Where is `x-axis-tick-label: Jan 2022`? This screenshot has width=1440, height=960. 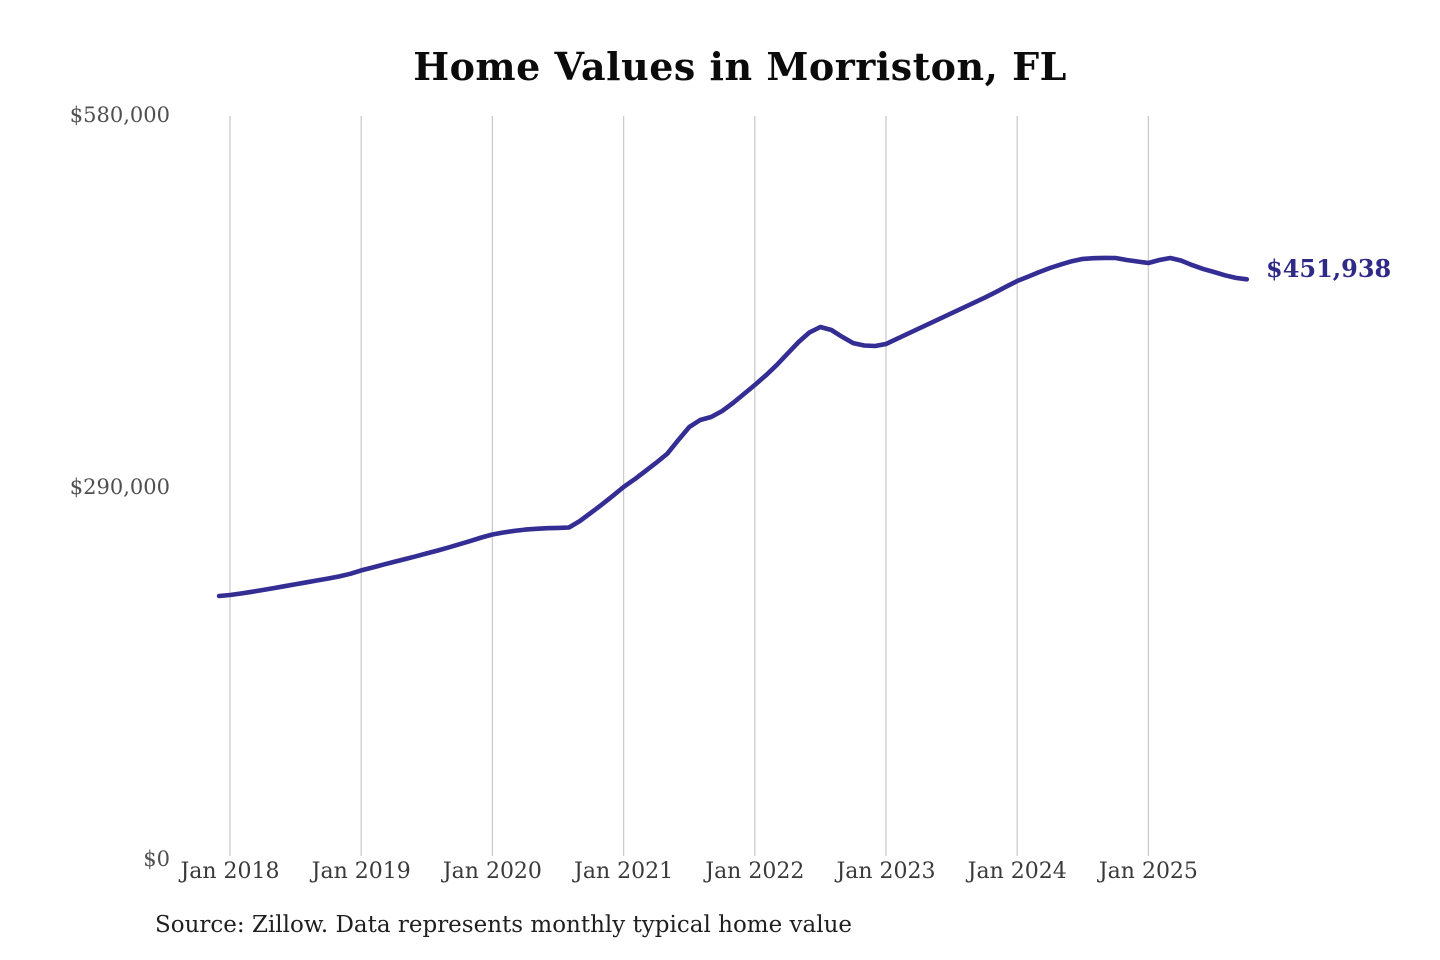
x-axis-tick-label: Jan 2022 is located at coordinates (755, 871).